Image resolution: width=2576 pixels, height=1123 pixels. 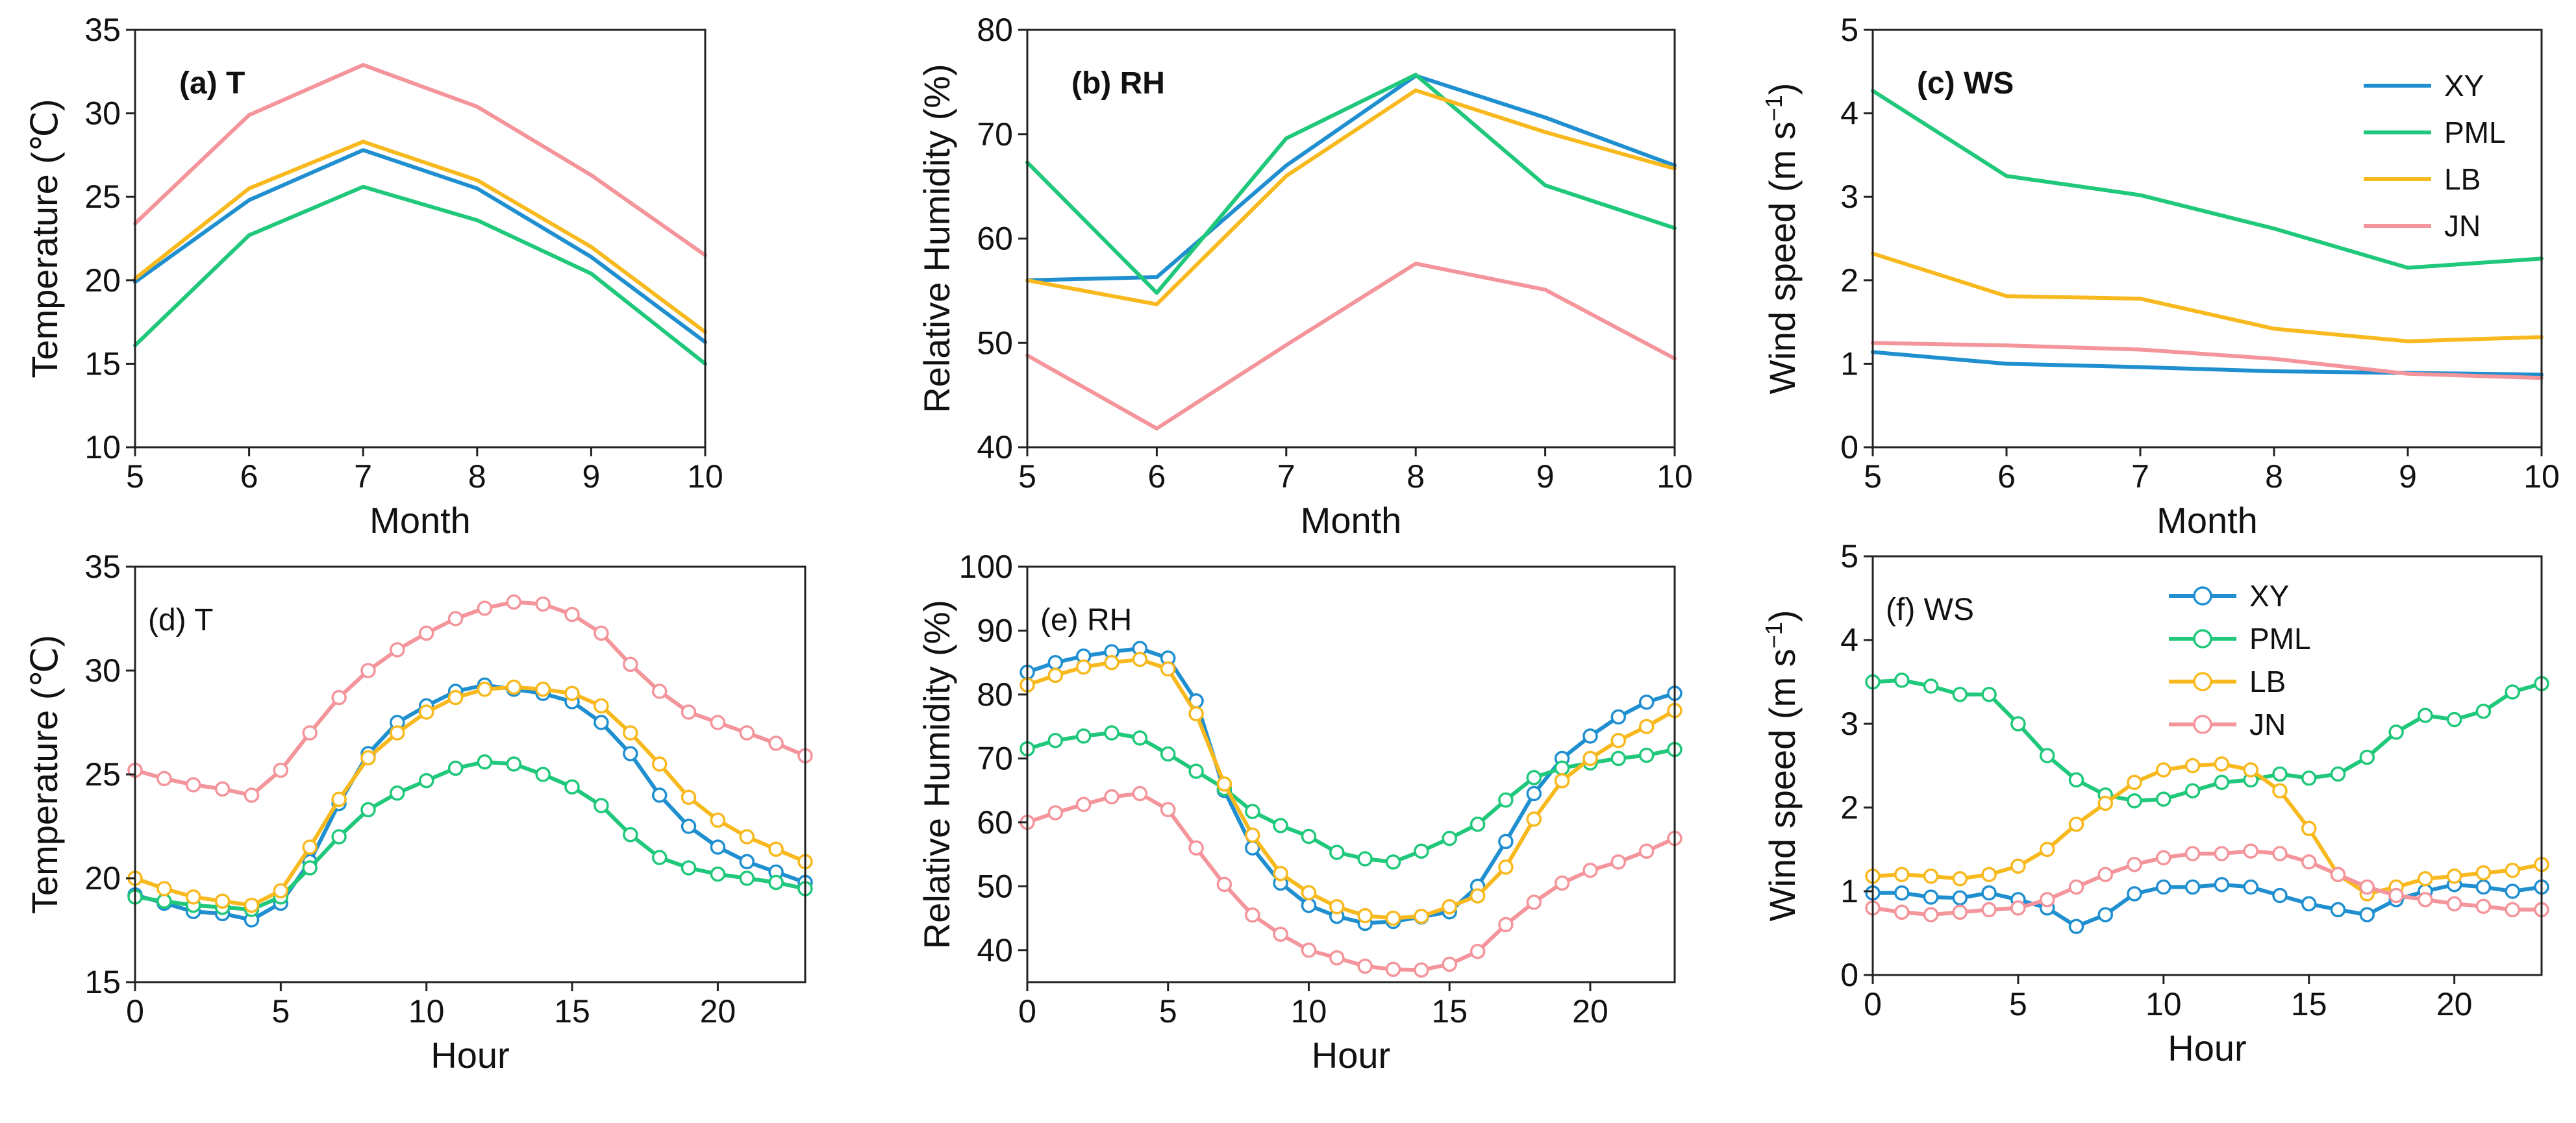 I want to click on y-tick-label-a: 20, so click(x=102, y=280).